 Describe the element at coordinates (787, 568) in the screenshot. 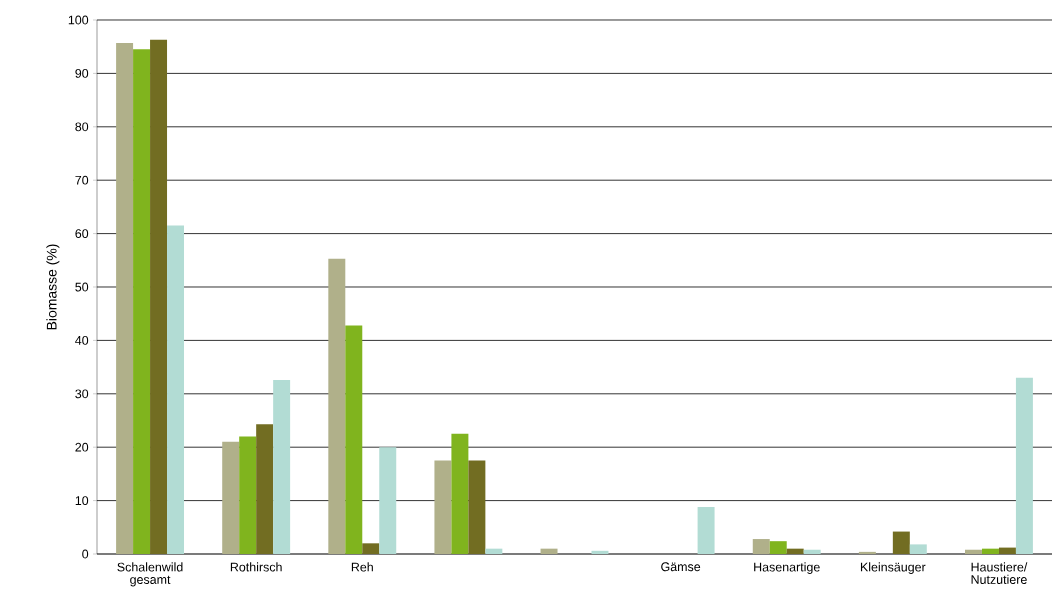

I see `x-tick-label: Hasenartige` at that location.